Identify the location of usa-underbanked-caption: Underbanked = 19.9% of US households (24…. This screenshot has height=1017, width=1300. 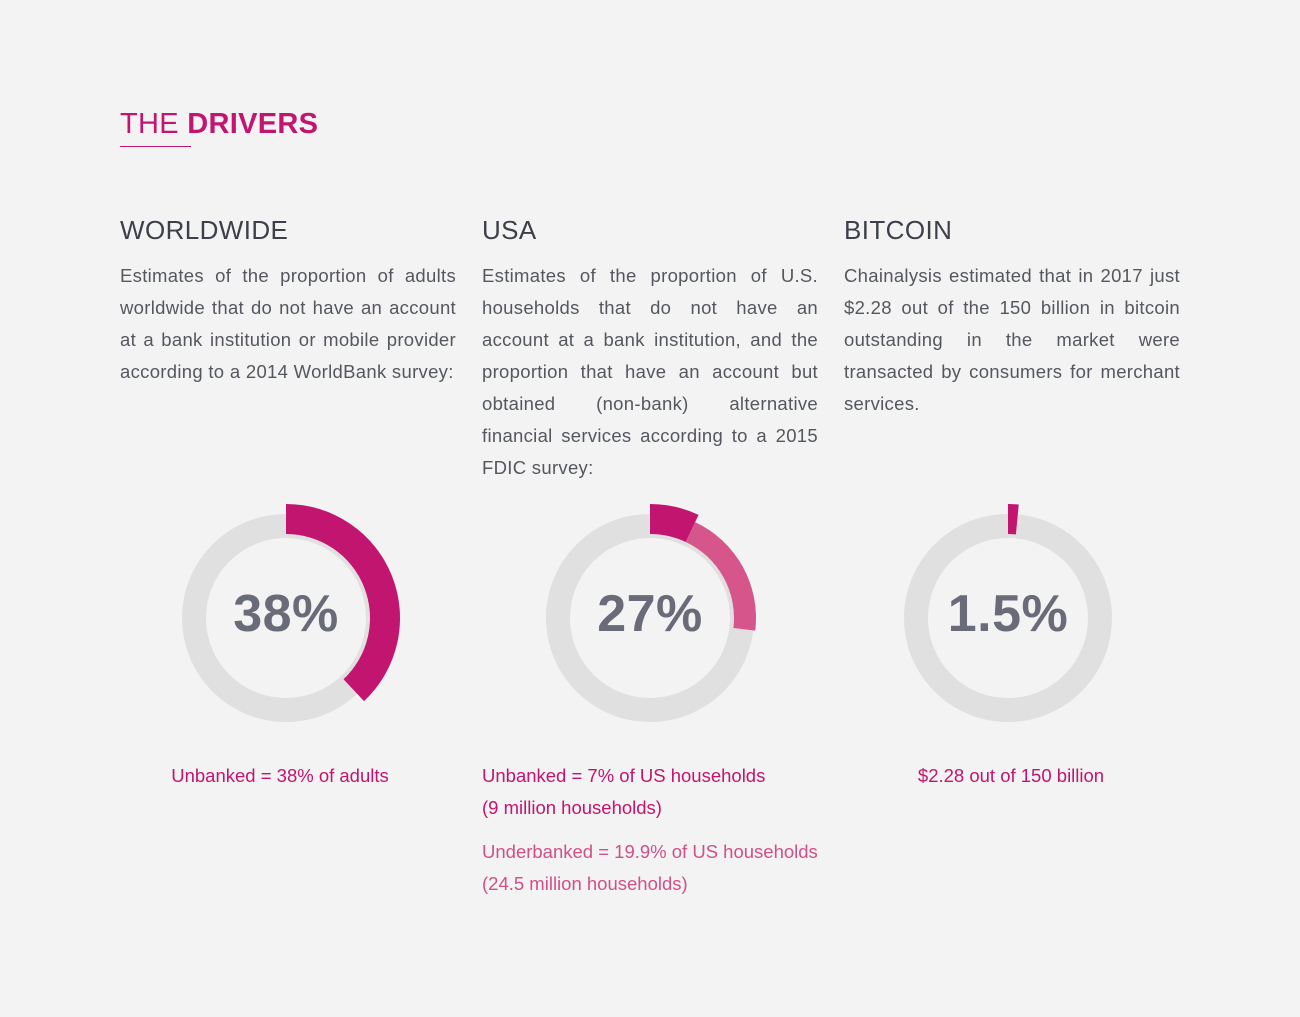
(652, 868).